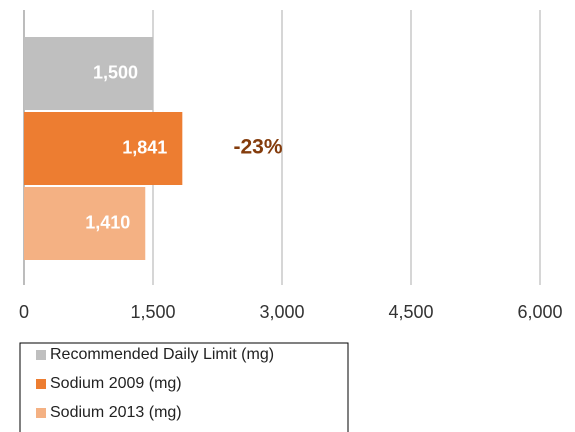 This screenshot has height=432, width=575. I want to click on data-label: 1,410, so click(107, 222).